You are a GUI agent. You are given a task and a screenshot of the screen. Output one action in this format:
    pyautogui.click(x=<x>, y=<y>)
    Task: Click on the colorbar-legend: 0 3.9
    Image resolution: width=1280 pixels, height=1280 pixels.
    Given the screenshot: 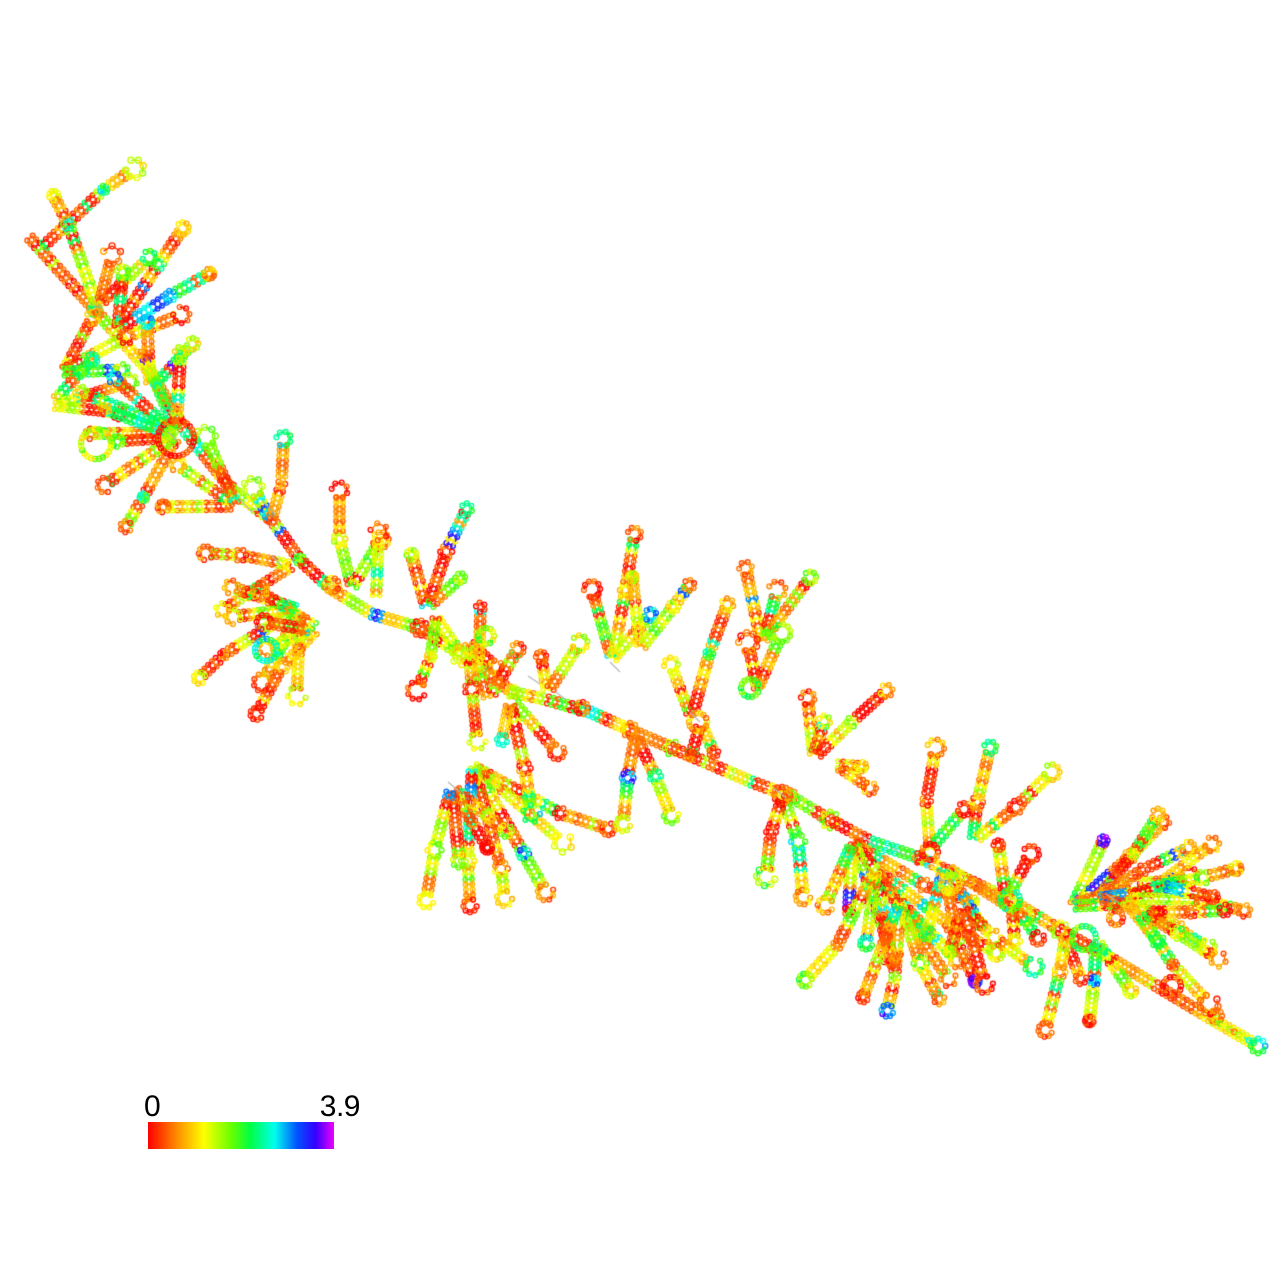 What is the action you would take?
    pyautogui.click(x=252, y=1118)
    